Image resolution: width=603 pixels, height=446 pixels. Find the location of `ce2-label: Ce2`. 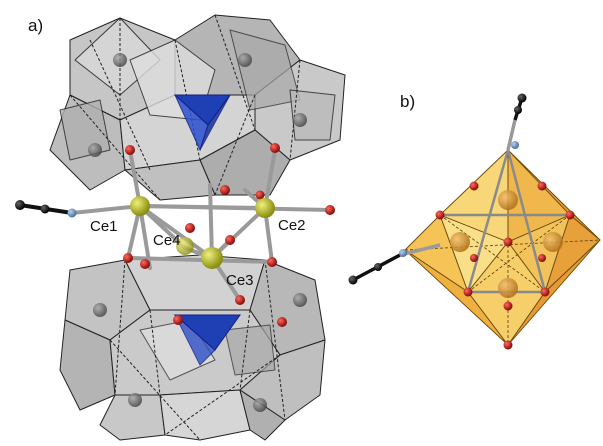

ce2-label: Ce2 is located at coordinates (292, 225).